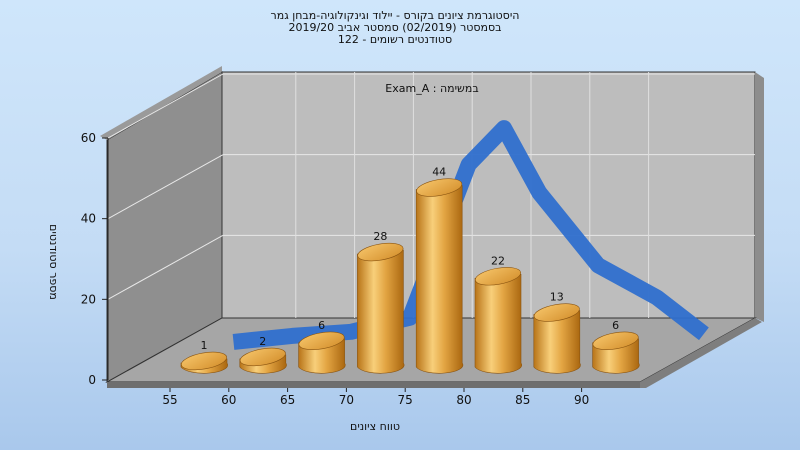 The height and width of the screenshot is (450, 800). Describe the element at coordinates (557, 297) in the screenshot. I see `data-label: 13` at that location.